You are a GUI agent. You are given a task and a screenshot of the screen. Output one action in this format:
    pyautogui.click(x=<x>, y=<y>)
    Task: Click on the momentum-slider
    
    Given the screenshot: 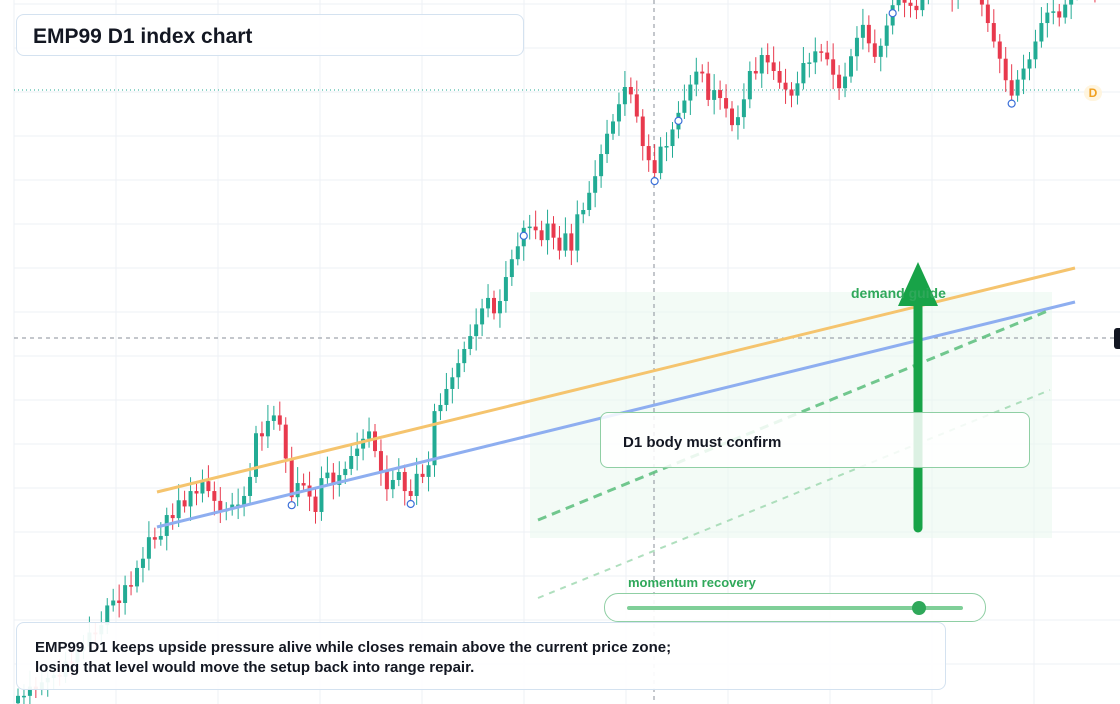 What is the action you would take?
    pyautogui.click(x=795, y=607)
    